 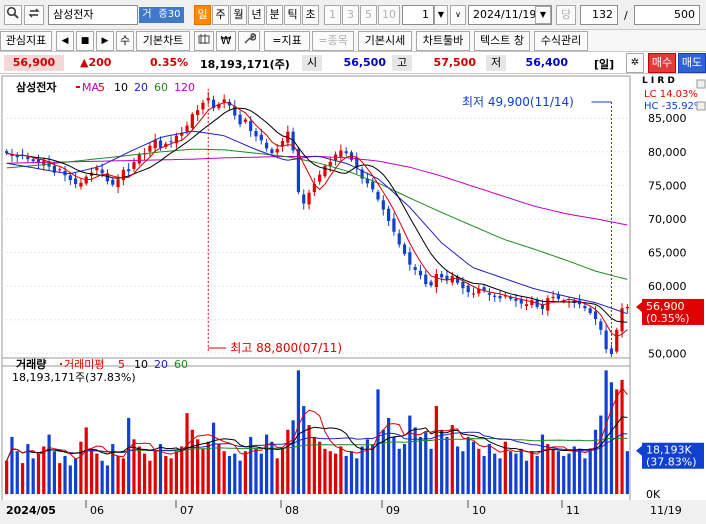 I want to click on ma-legend-5: 120, so click(x=184, y=87).